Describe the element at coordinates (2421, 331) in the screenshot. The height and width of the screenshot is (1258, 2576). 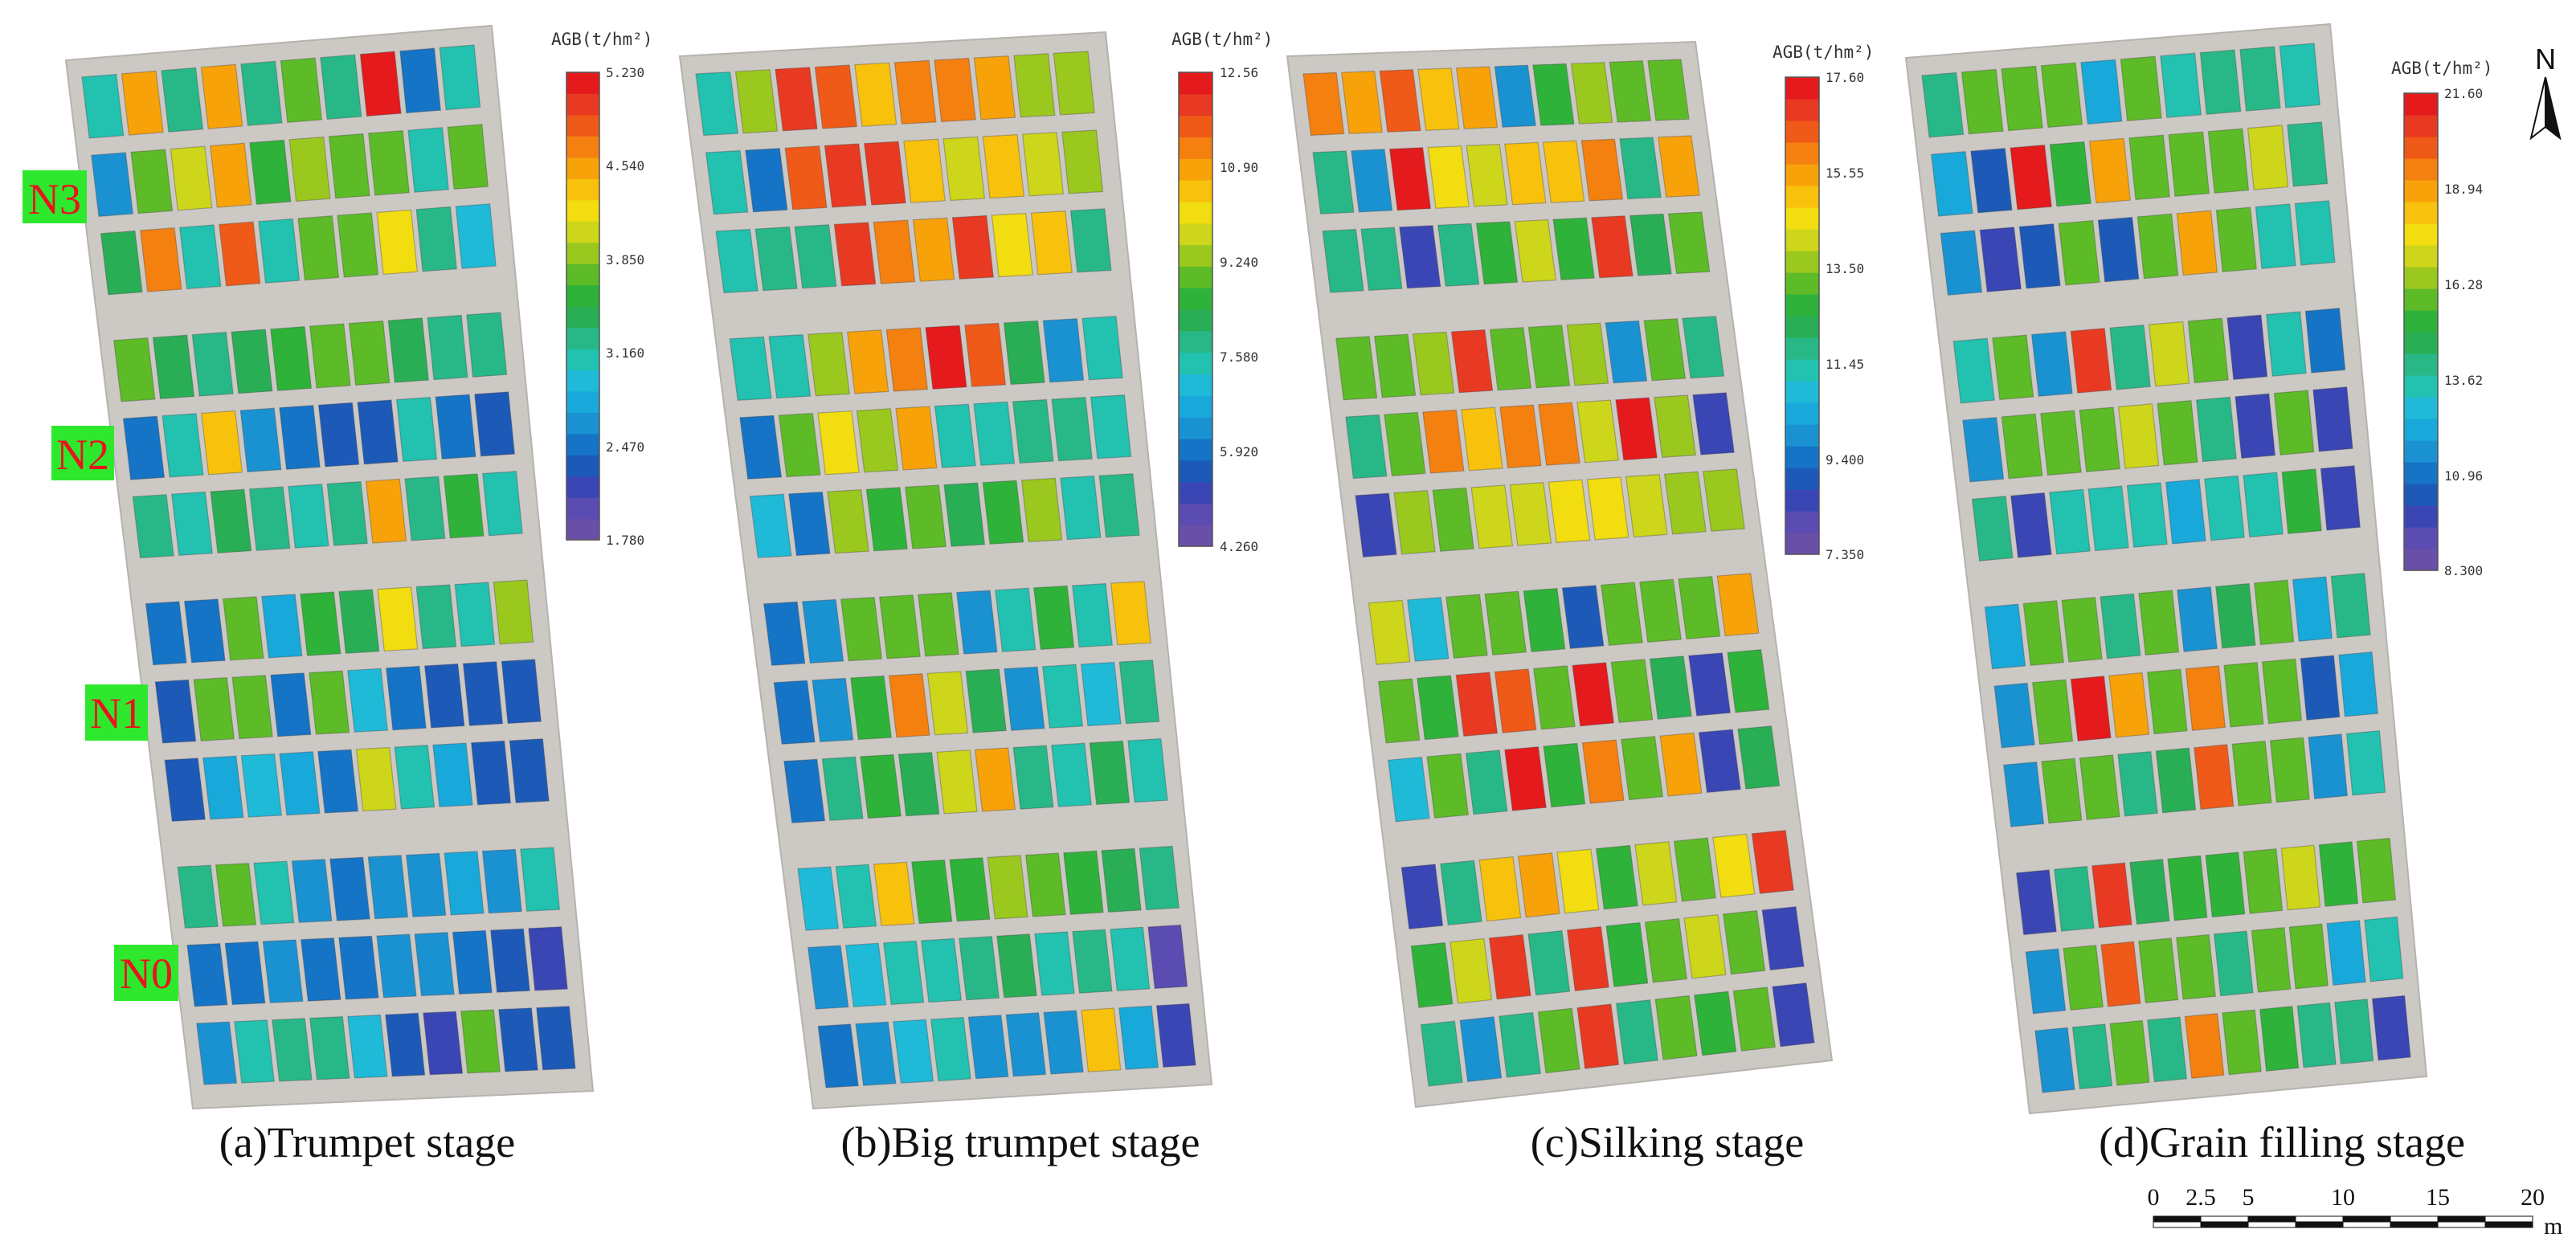
I see `colorbar-frame` at that location.